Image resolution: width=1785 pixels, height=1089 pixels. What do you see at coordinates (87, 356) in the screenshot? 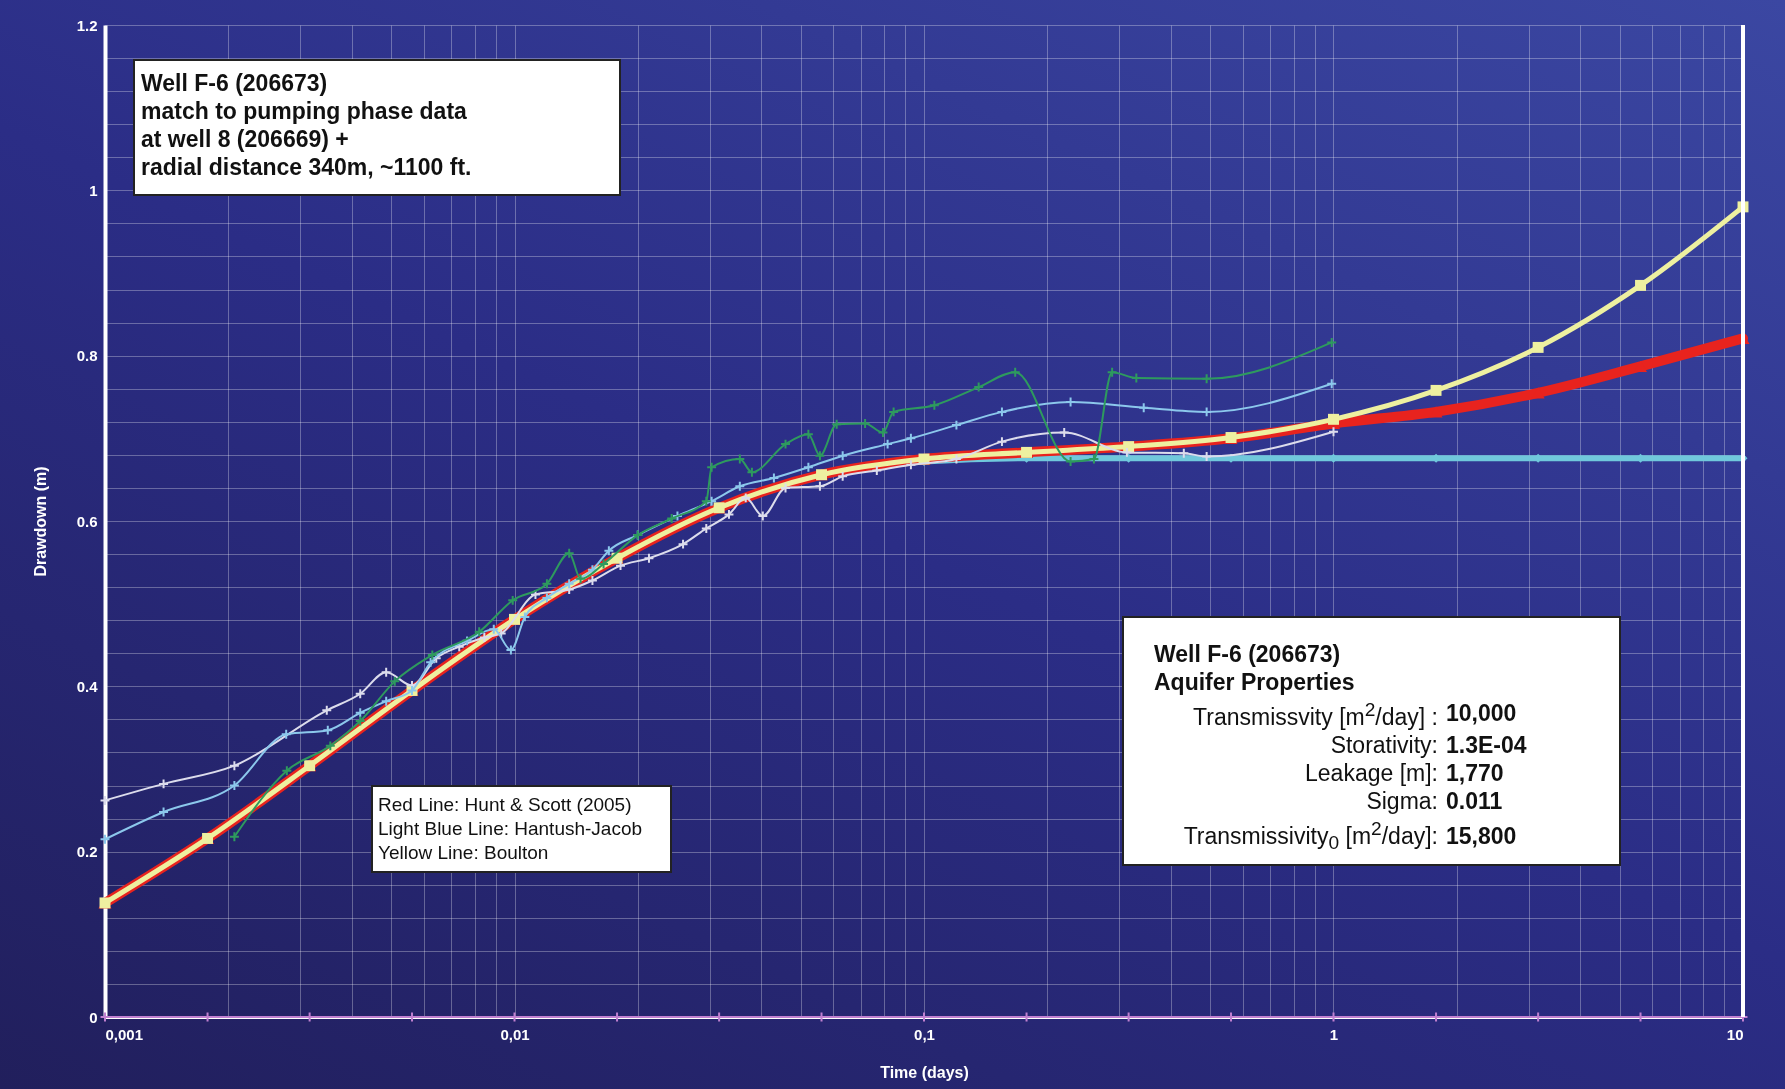
I see `y-tick-label: 0.8` at bounding box center [87, 356].